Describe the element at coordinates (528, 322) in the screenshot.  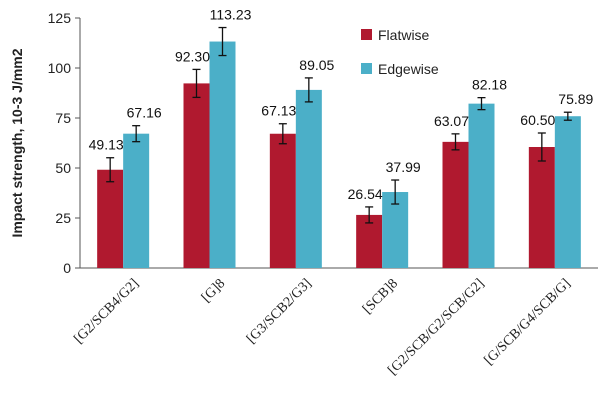
I see `category-label-5: [G/SCB/G4/SCB/G]` at that location.